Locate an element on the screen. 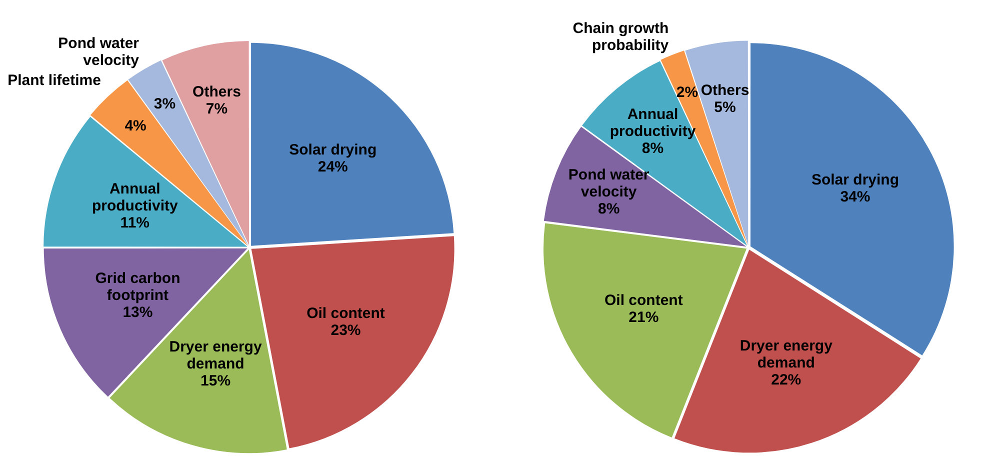  data-label: 7% is located at coordinates (217, 109).